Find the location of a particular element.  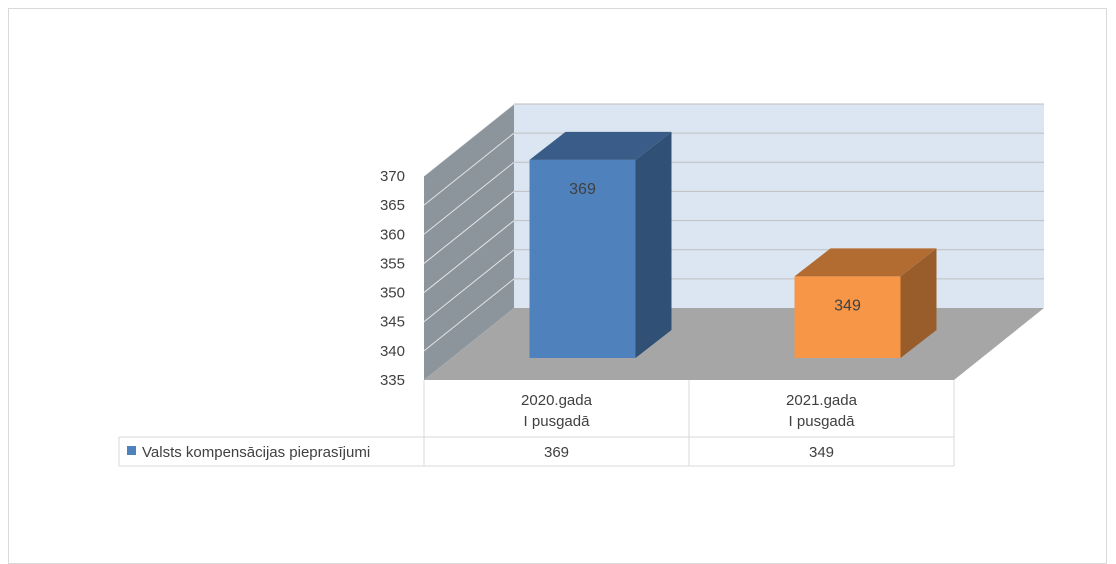

y-tick-label: 335 is located at coordinates (392, 380).